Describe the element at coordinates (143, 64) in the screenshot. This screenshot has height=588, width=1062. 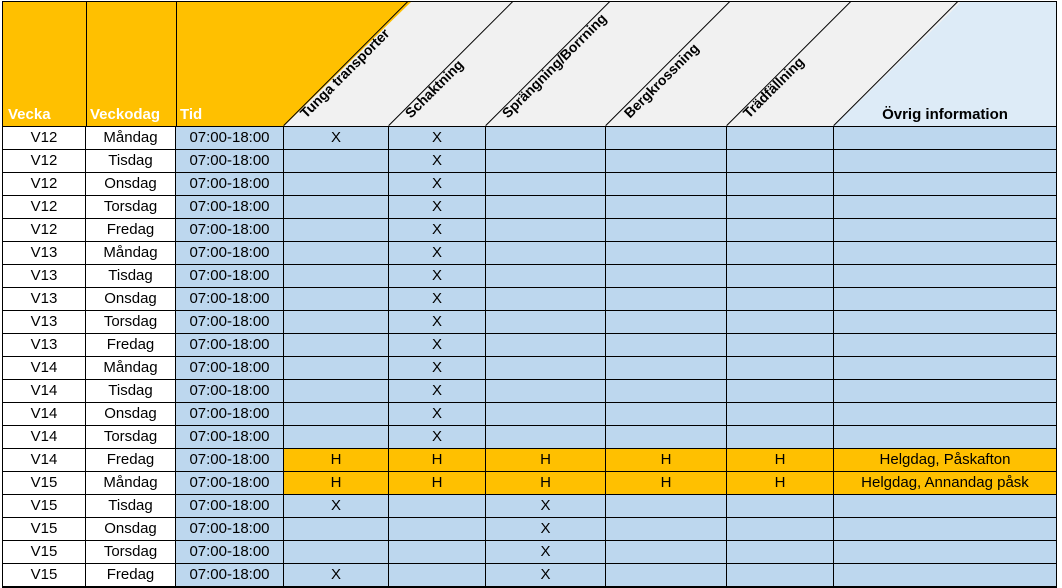
I see `header-orange-background` at that location.